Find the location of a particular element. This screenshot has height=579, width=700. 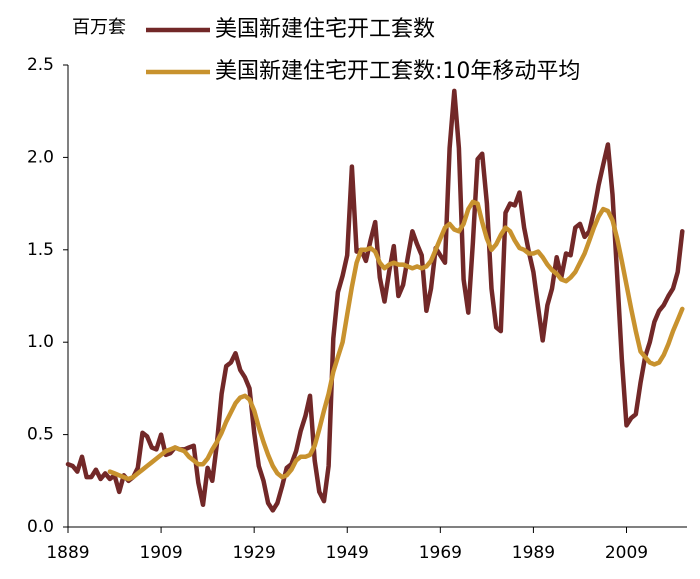

y-tick-label: 2.0 is located at coordinates (40, 157).